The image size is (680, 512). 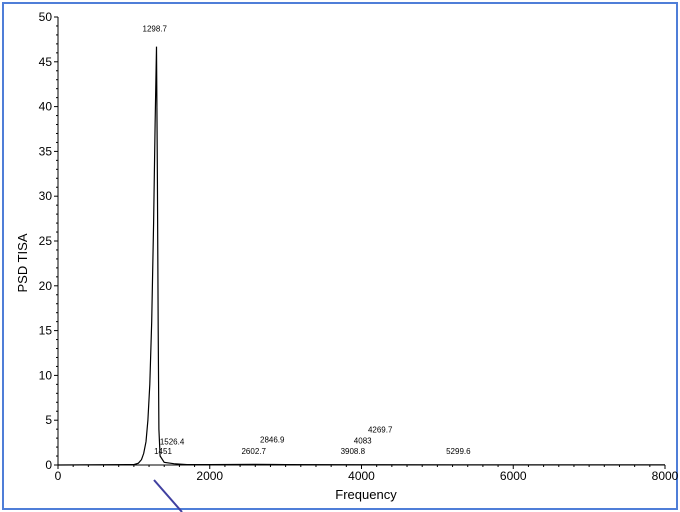 I want to click on y-ticks: 0 5 10 15 20 25 30 35 40 45 50, so click(x=48, y=241).